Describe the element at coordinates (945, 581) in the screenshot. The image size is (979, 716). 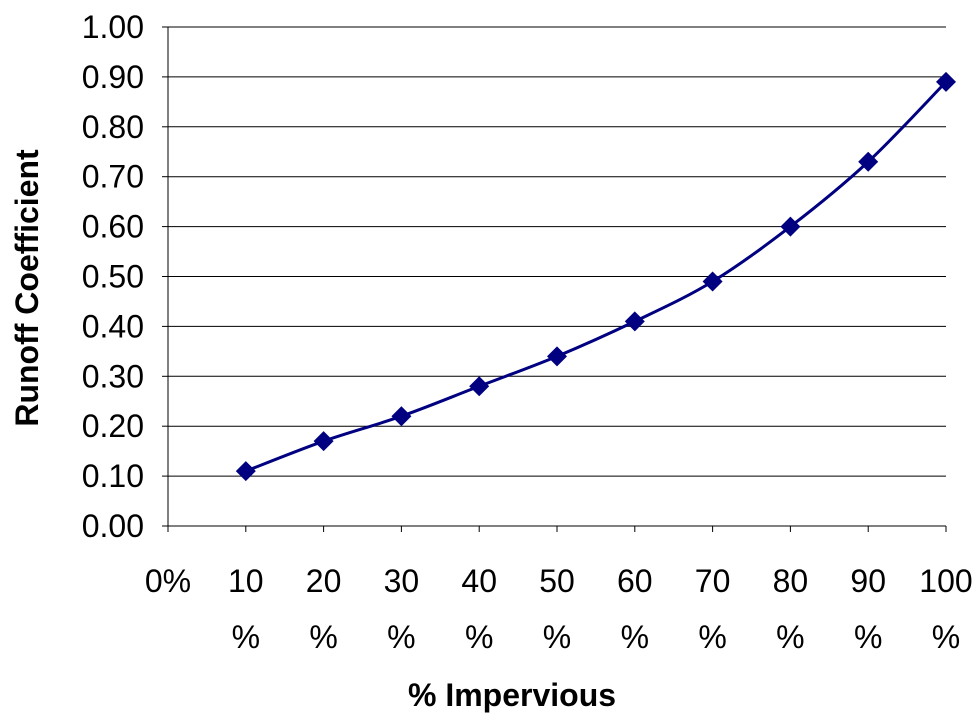
I see `x-tick-label: 100` at that location.